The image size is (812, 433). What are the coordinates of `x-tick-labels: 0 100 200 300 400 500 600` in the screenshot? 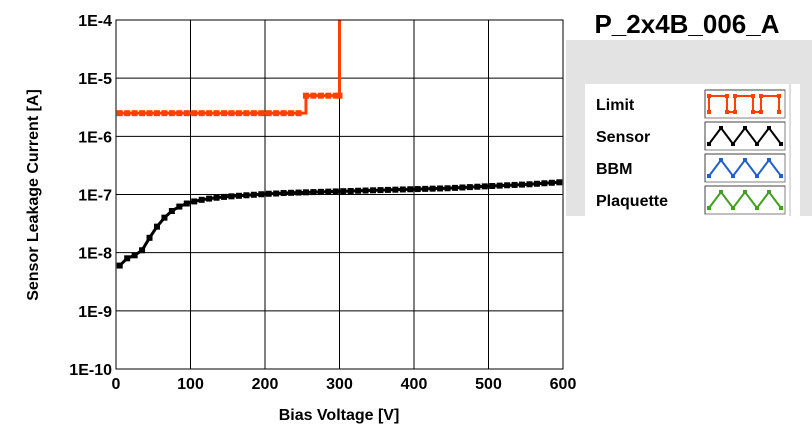 It's located at (344, 384).